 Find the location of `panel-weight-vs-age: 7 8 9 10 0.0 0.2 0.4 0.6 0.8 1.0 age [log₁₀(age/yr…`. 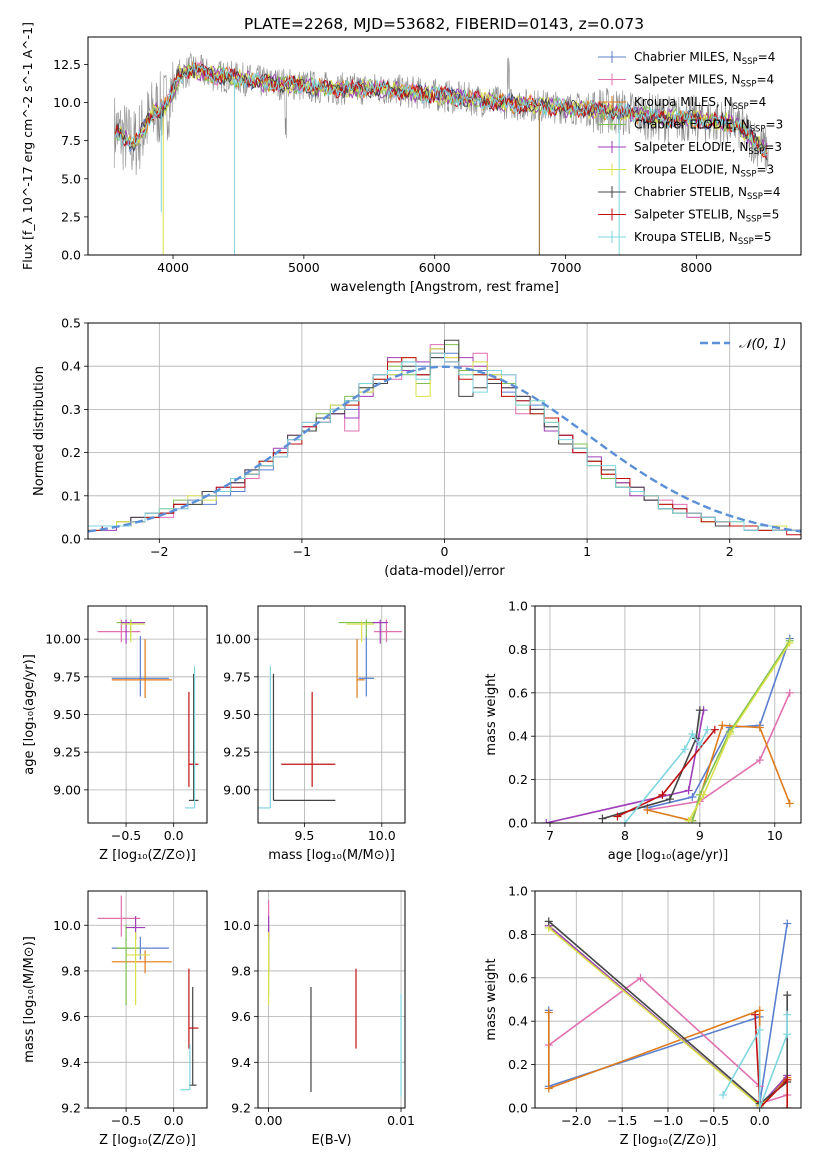

panel-weight-vs-age: 7 8 9 10 0.0 0.2 0.4 0.6 0.8 1.0 age [log₁₀(age/yr… is located at coordinates (643, 731).